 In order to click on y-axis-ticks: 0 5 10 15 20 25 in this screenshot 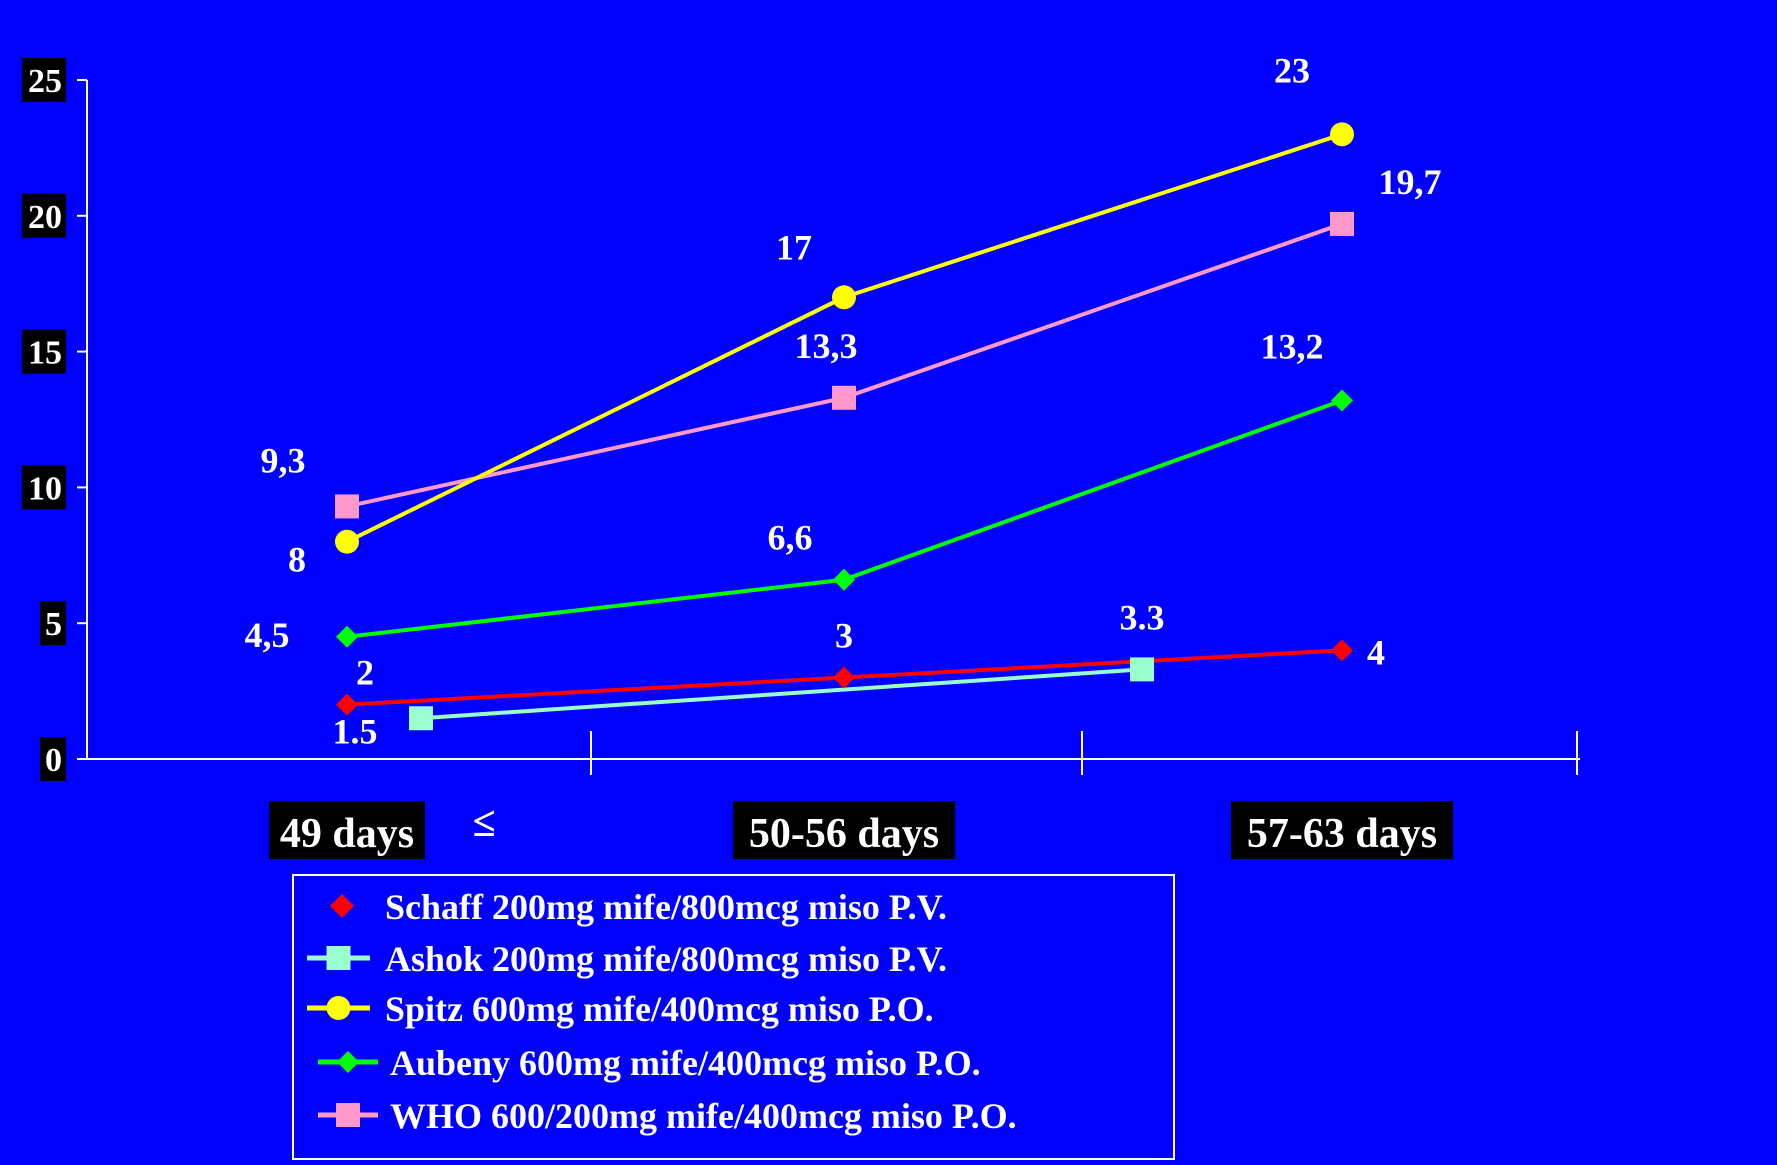, I will do `click(54, 419)`.